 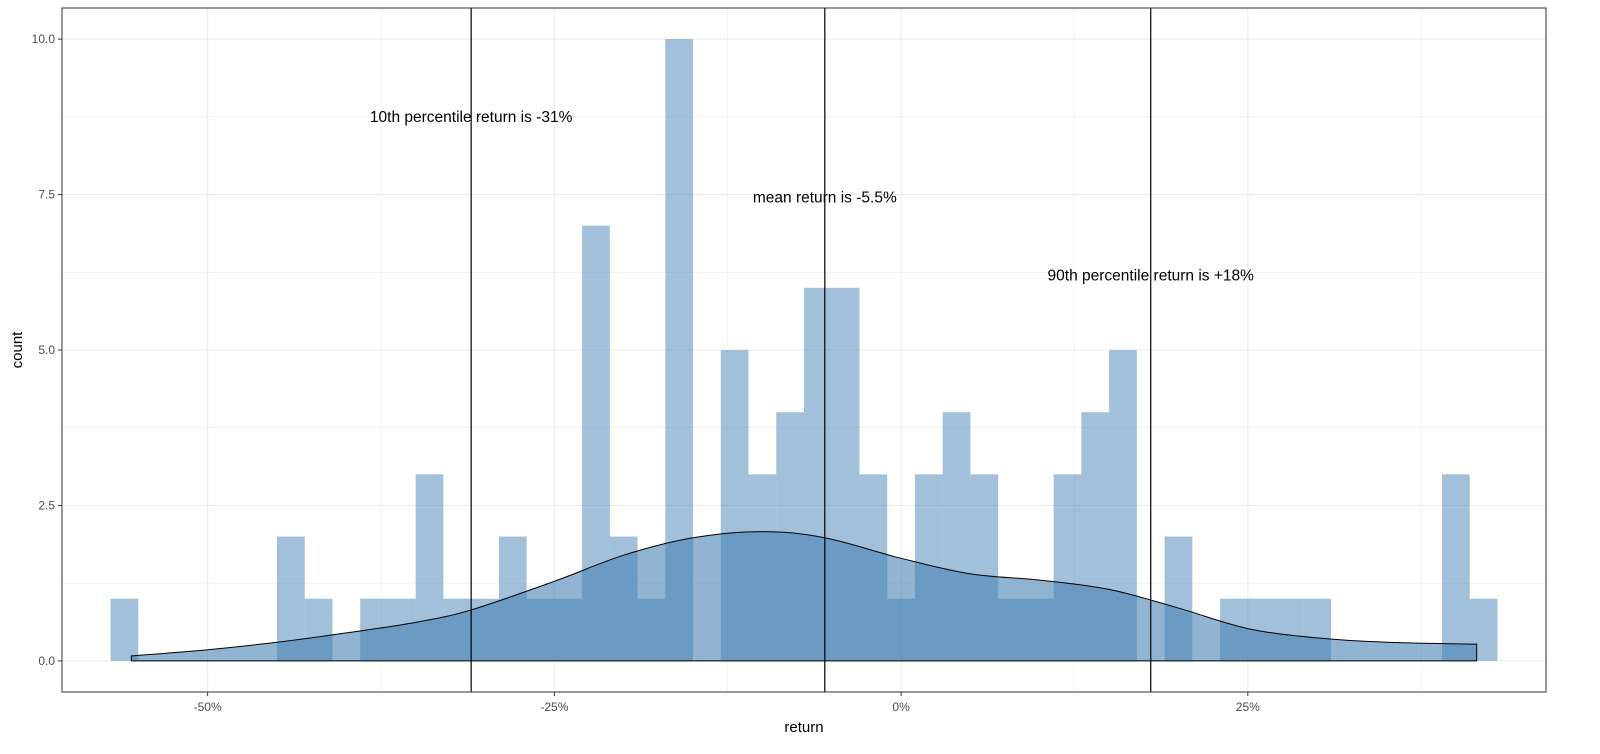 I want to click on x-tick-label: 25%, so click(x=1248, y=707).